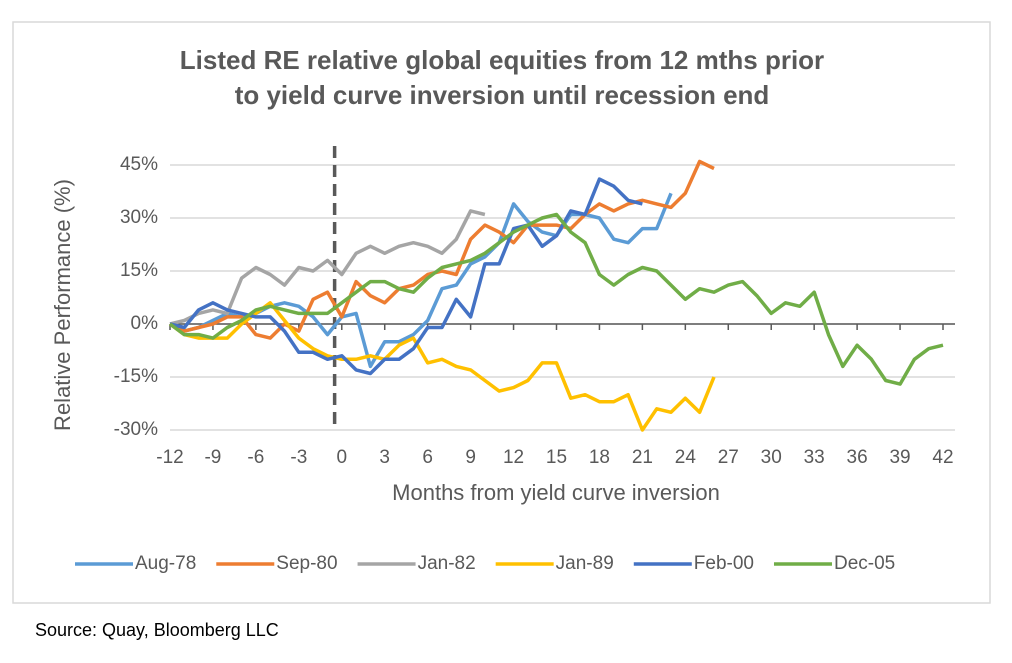 Image resolution: width=1012 pixels, height=663 pixels. What do you see at coordinates (341, 457) in the screenshot?
I see `x-tick-label: 0` at bounding box center [341, 457].